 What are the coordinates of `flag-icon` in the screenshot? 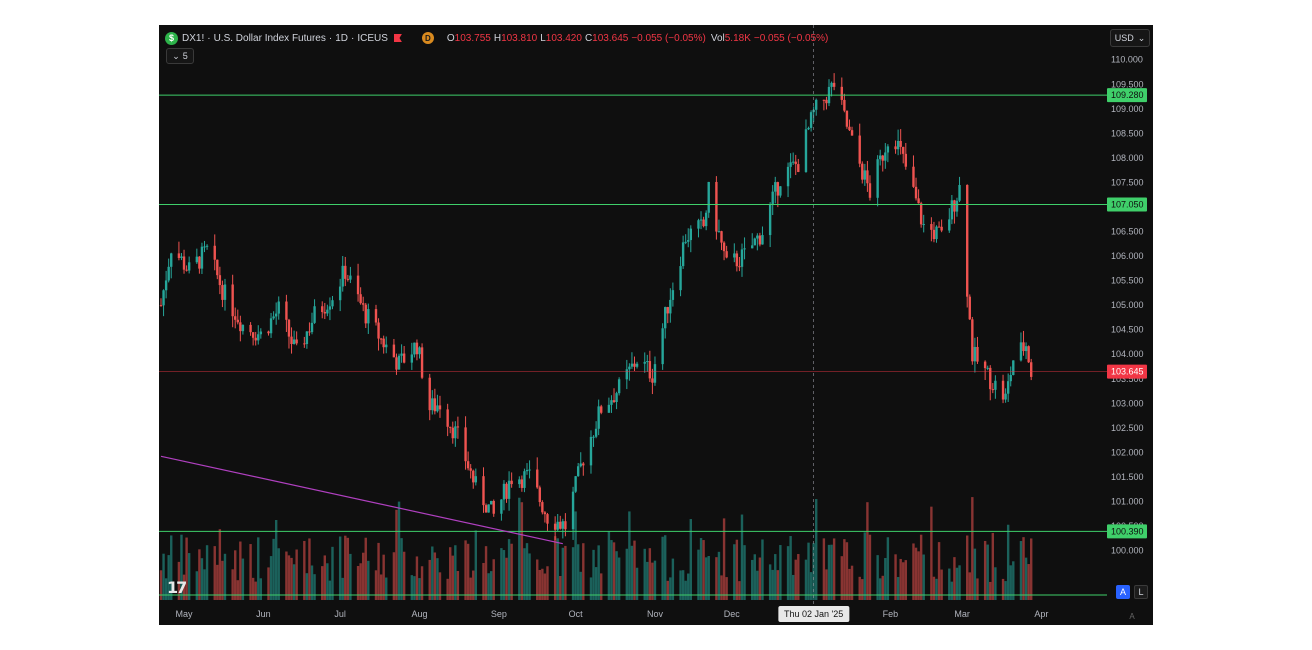 It's located at (397, 38).